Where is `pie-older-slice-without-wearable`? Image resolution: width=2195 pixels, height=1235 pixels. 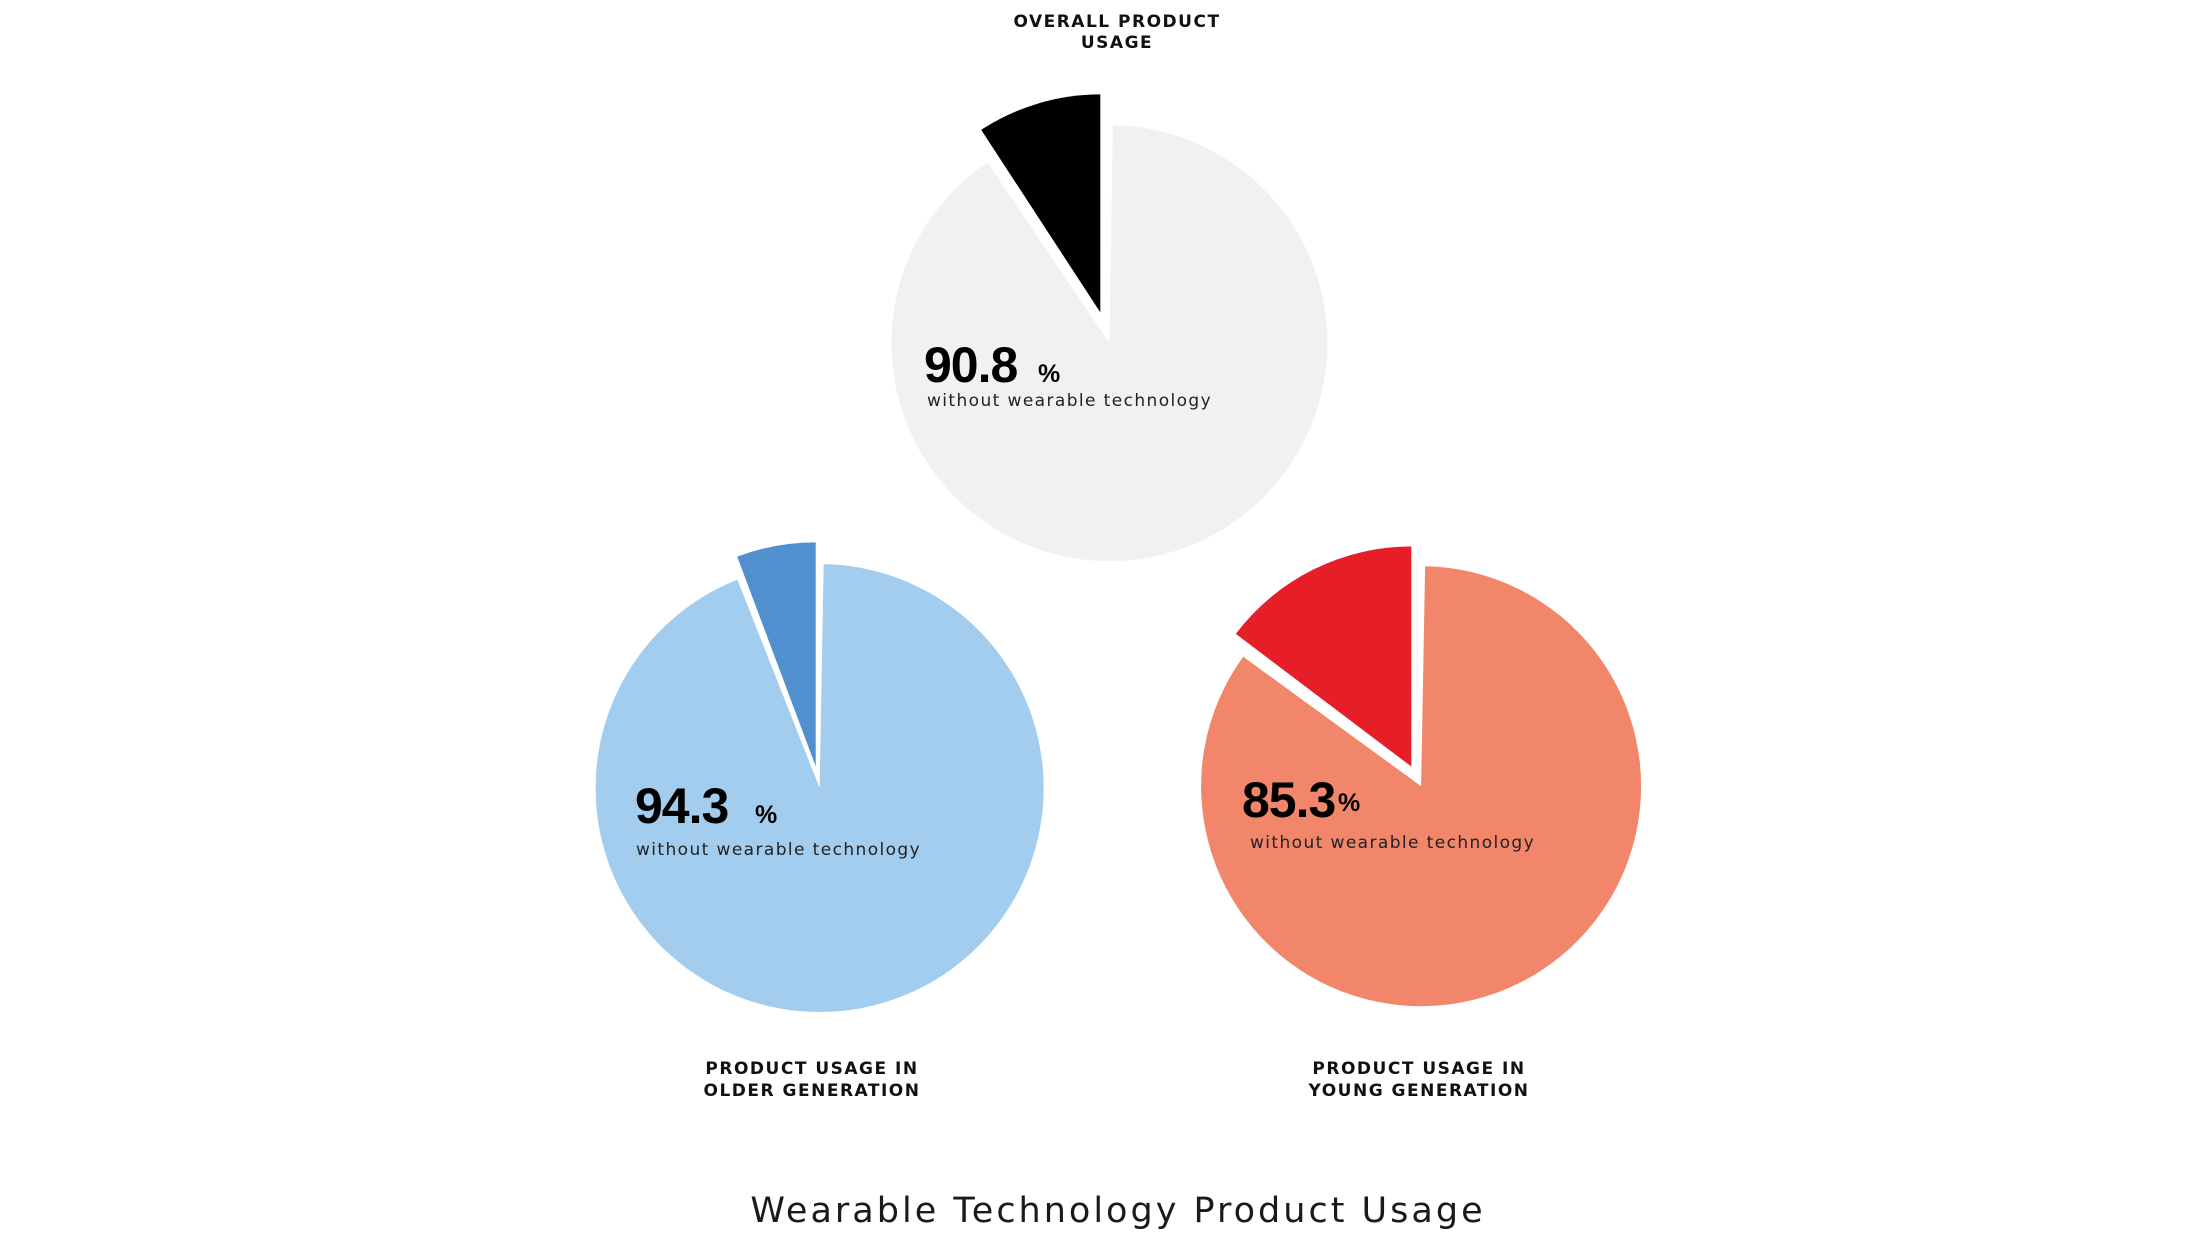
pie-older-slice-without-wearable is located at coordinates (819, 788).